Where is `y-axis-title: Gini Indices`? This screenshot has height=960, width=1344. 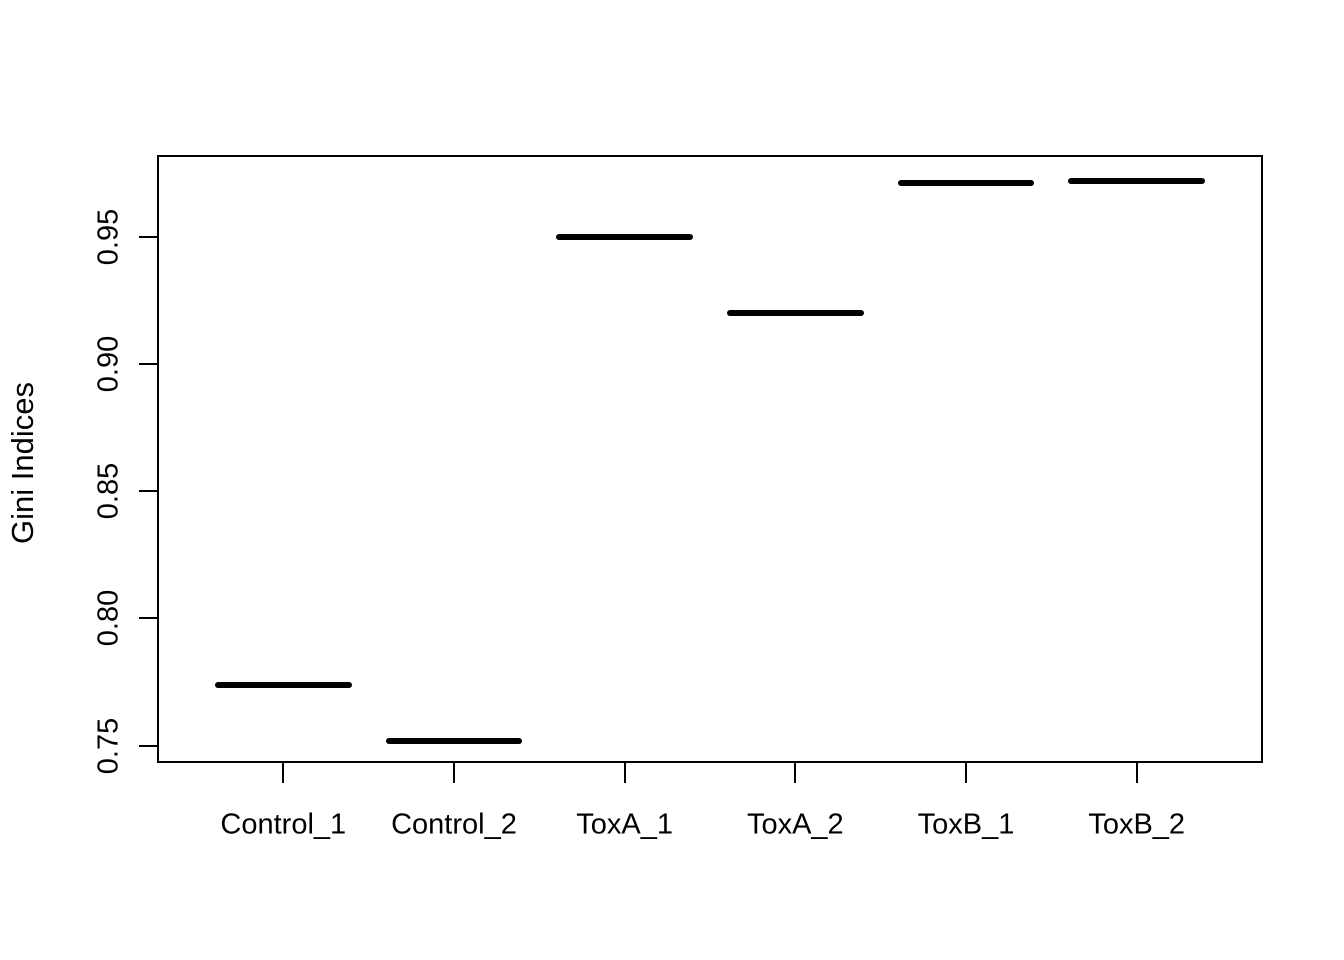 y-axis-title: Gini Indices is located at coordinates (22, 463).